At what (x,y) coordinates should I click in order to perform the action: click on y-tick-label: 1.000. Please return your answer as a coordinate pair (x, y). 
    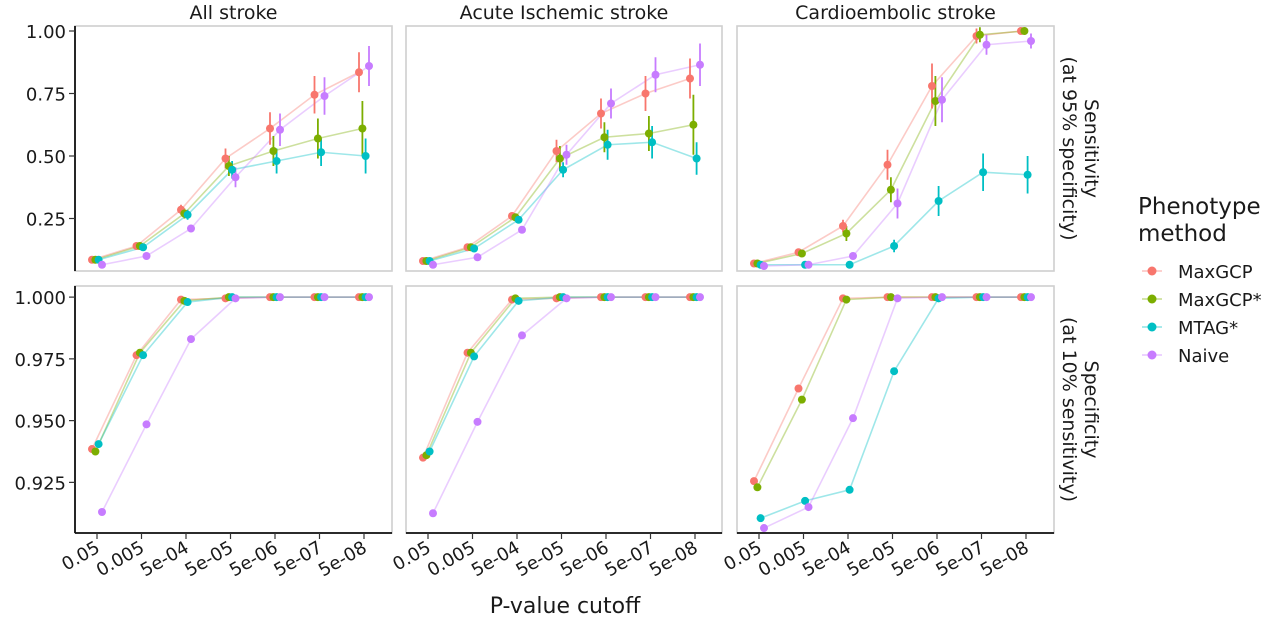
    Looking at the image, I should click on (40, 298).